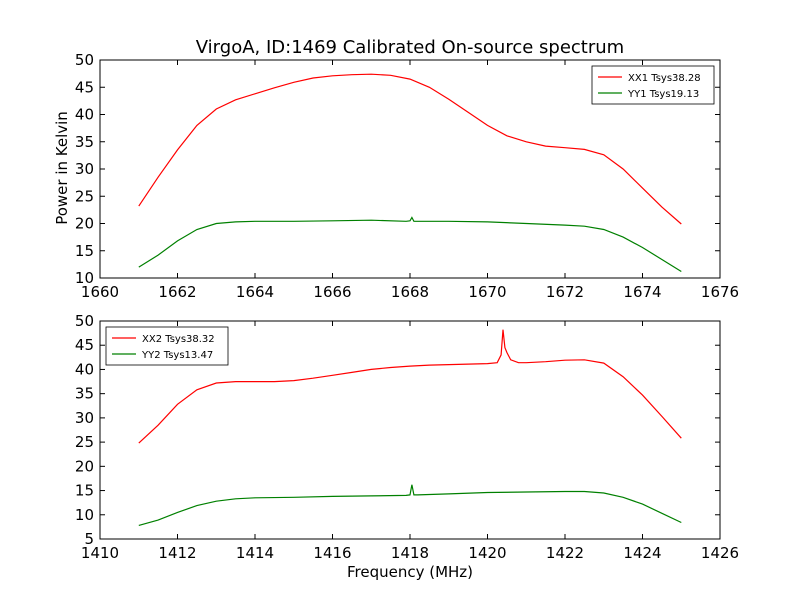  Describe the element at coordinates (410, 386) in the screenshot. I see `series-line-red` at that location.